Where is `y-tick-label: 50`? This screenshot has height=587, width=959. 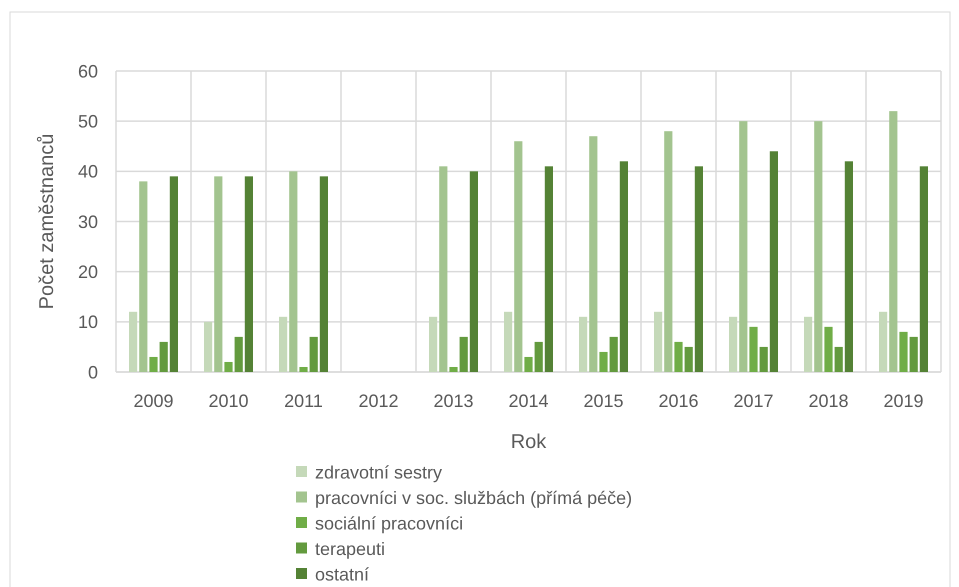 y-tick-label: 50 is located at coordinates (88, 121).